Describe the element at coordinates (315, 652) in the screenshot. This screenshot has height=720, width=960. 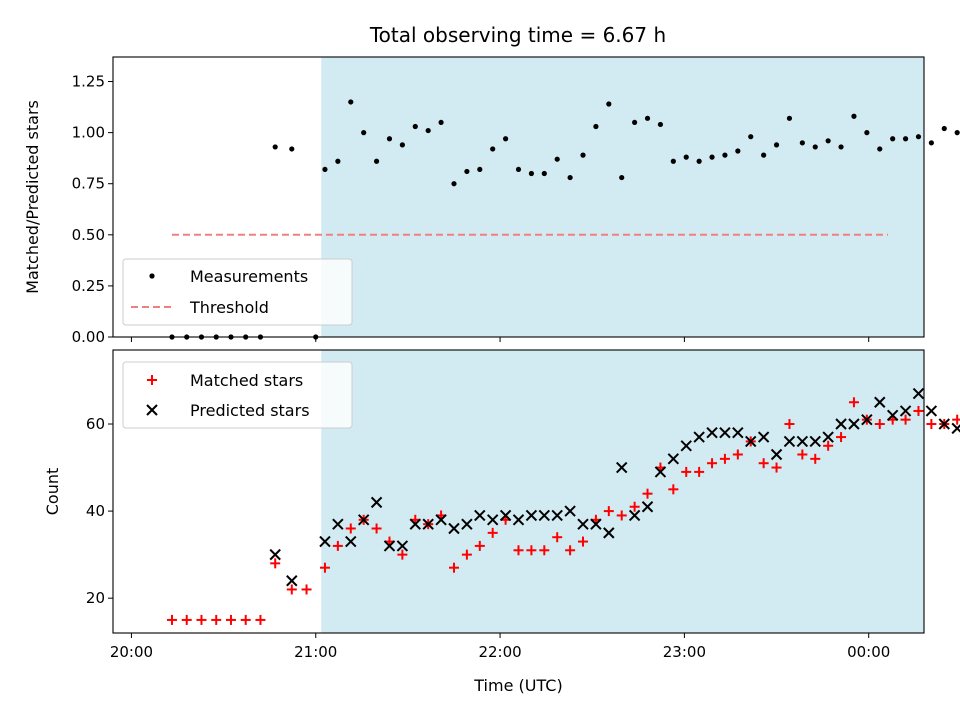
I see `x-tick-label: 21:00` at that location.